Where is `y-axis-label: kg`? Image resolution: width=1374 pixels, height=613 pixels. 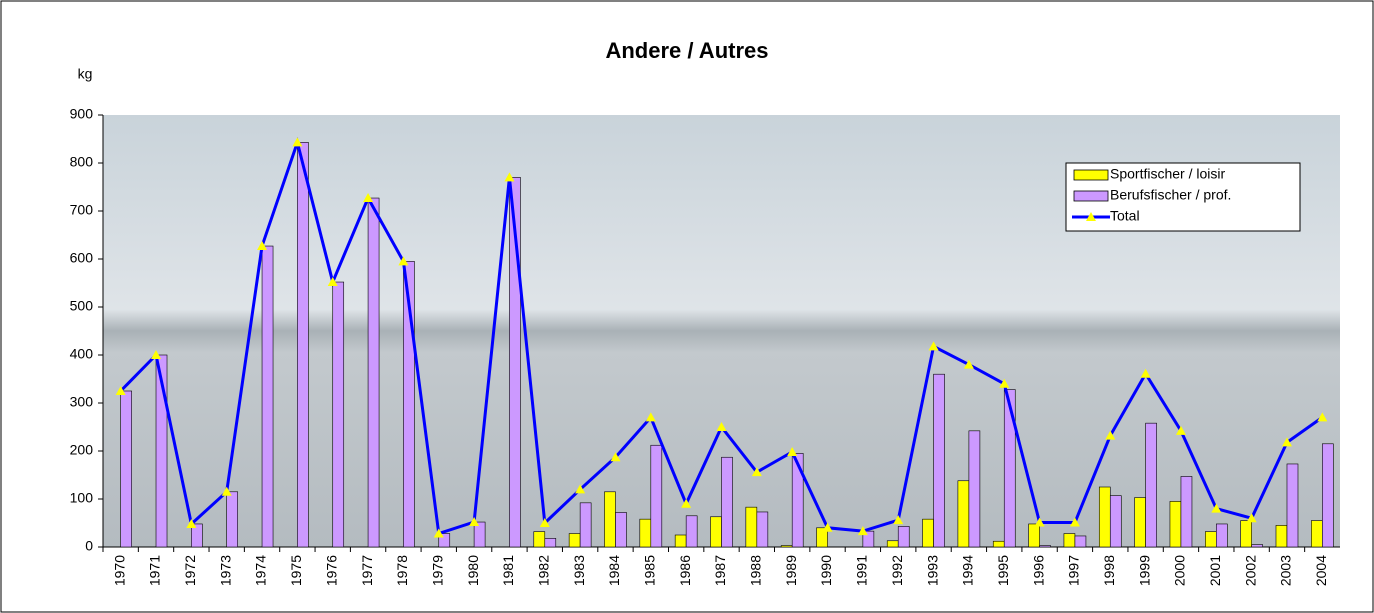 y-axis-label: kg is located at coordinates (85, 74).